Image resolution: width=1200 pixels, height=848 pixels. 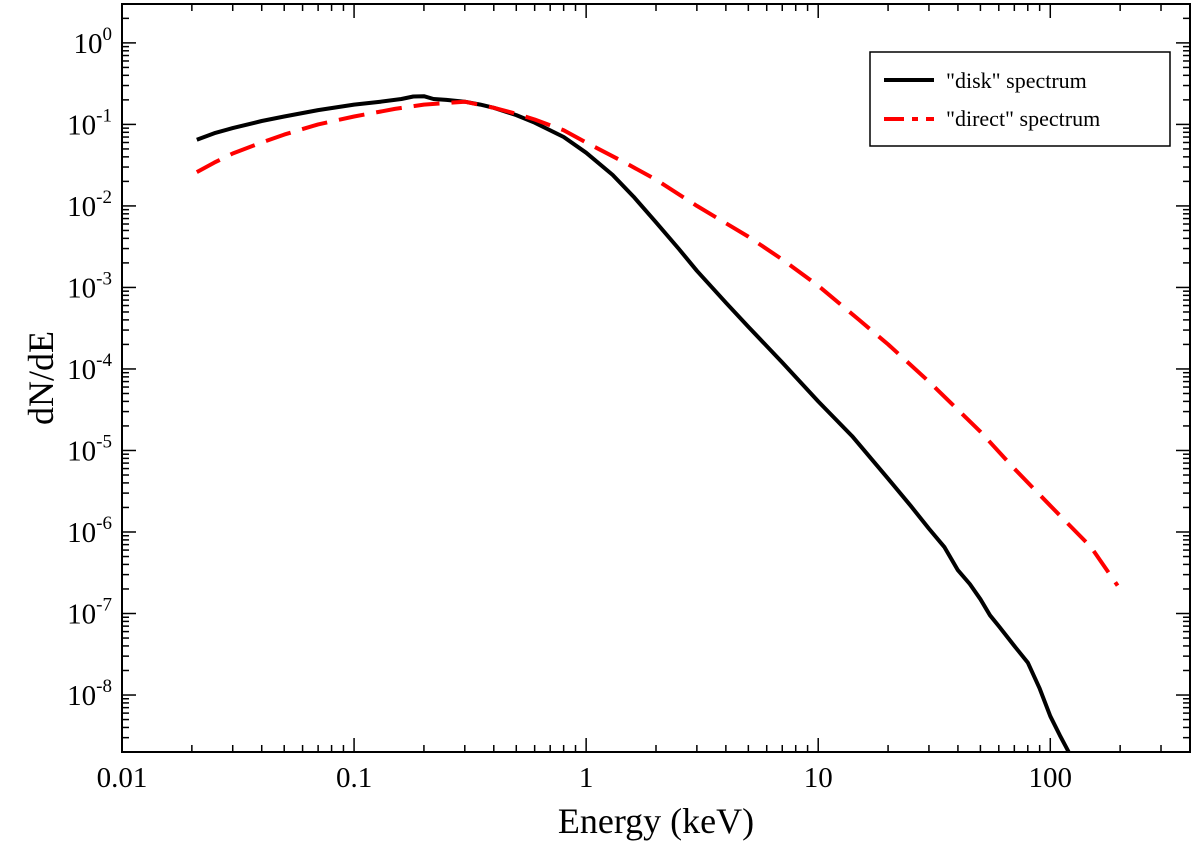 I want to click on y-tick-label: 10⁻⁴, so click(x=89, y=368).